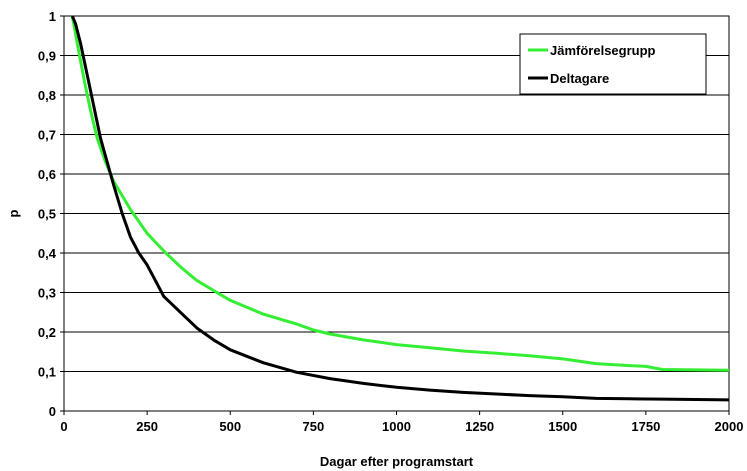 Image resolution: width=747 pixels, height=471 pixels. Describe the element at coordinates (63, 426) in the screenshot. I see `x-tick-label: 0` at that location.